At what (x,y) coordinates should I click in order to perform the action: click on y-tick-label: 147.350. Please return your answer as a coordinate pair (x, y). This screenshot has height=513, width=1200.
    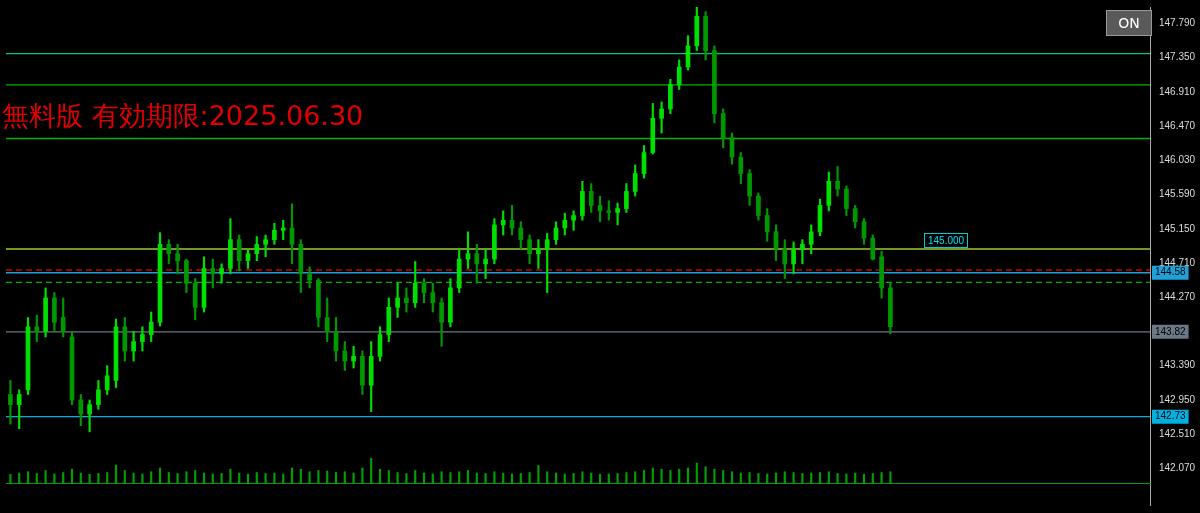
    Looking at the image, I should click on (1177, 57).